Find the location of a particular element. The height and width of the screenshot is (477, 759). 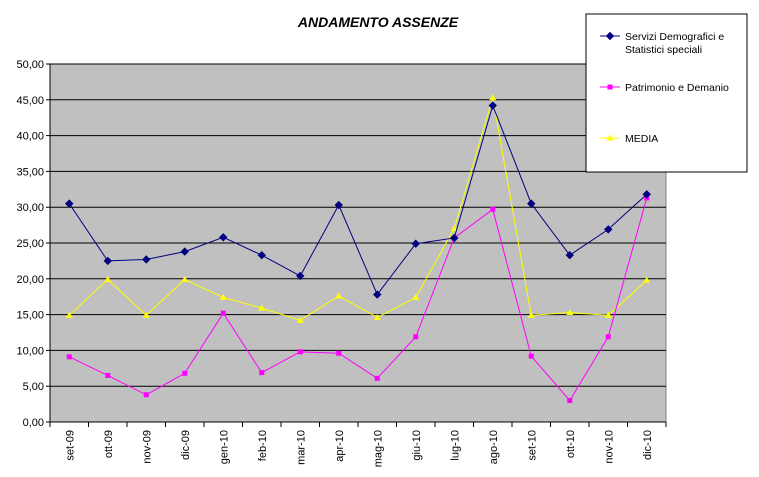

x-tick-label: mar-10 is located at coordinates (301, 447).